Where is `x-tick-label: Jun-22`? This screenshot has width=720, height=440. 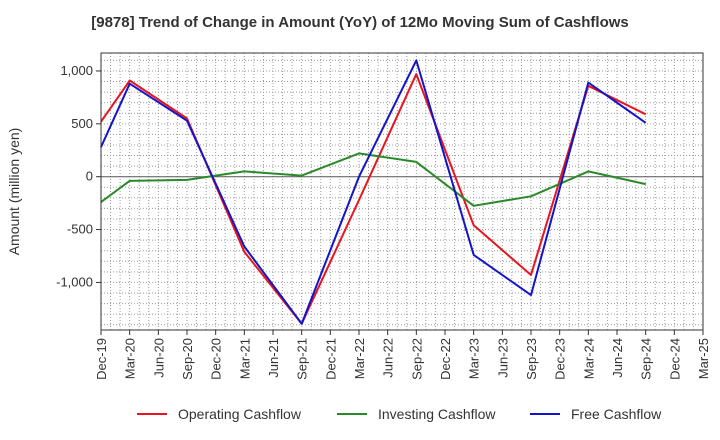 x-tick-label: Jun-22 is located at coordinates (388, 358).